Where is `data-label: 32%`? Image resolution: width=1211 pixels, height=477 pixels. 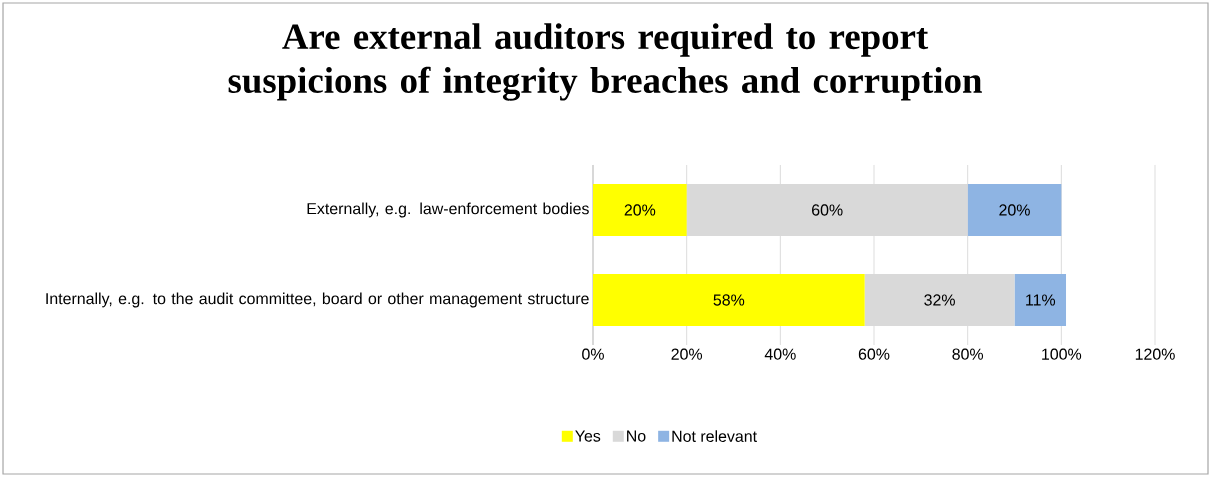
data-label: 32% is located at coordinates (939, 300).